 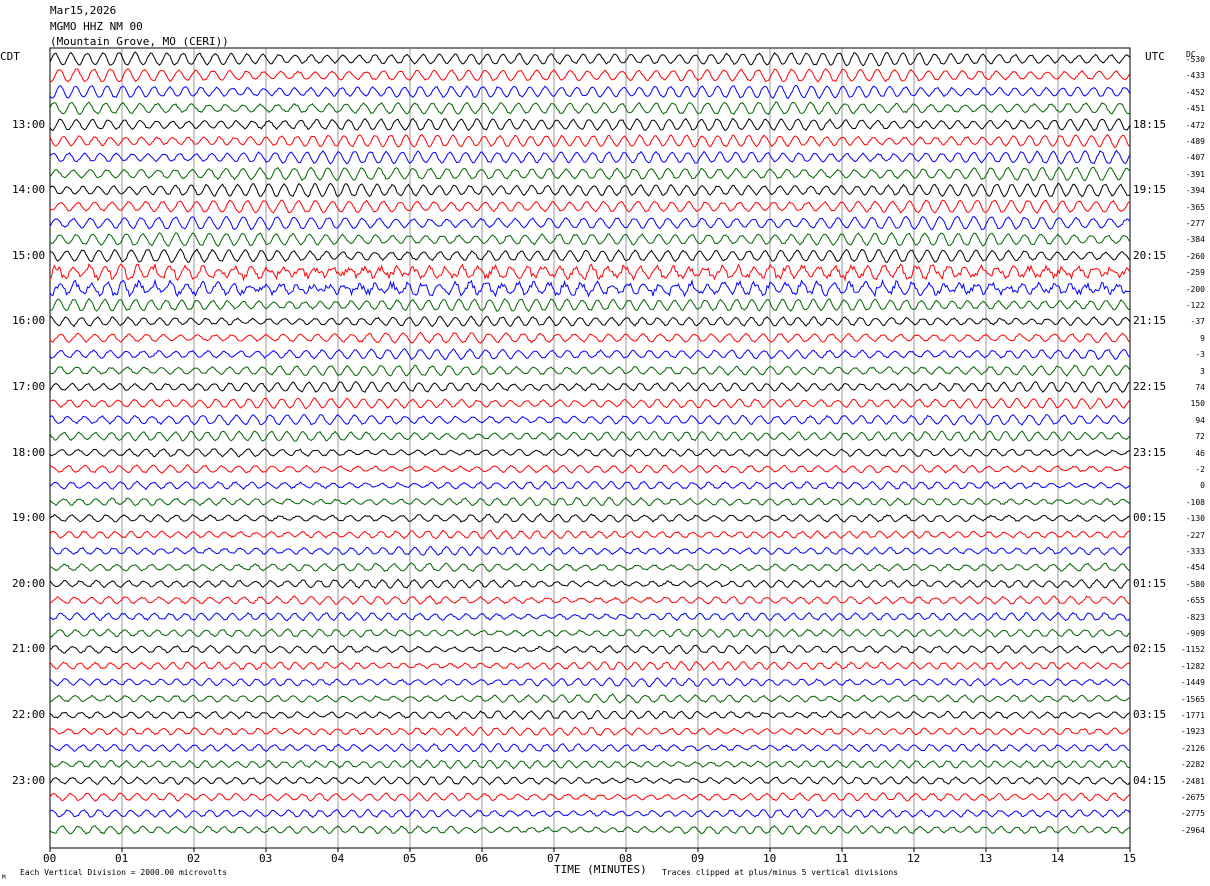 What do you see at coordinates (1195, 141) in the screenshot?
I see `dc-offset-label: -489` at bounding box center [1195, 141].